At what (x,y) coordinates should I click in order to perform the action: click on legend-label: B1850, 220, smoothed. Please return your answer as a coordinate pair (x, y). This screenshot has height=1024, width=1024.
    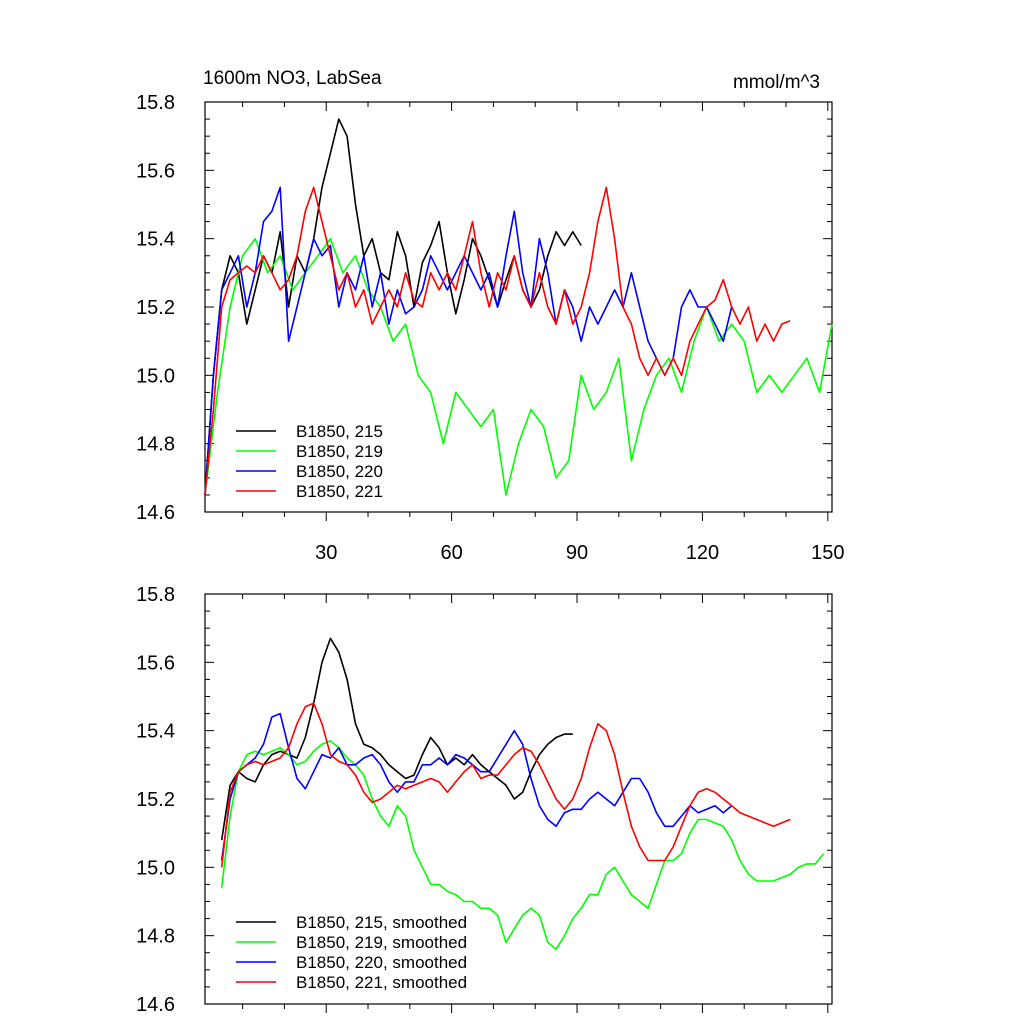
    Looking at the image, I should click on (381, 962).